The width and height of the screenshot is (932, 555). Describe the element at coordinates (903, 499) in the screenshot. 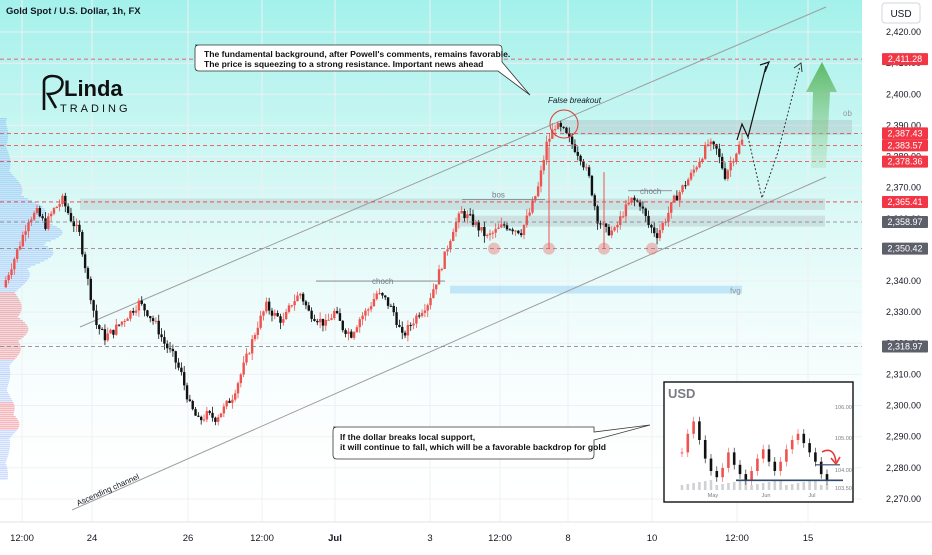

I see `price-tick: 2,270.00` at that location.